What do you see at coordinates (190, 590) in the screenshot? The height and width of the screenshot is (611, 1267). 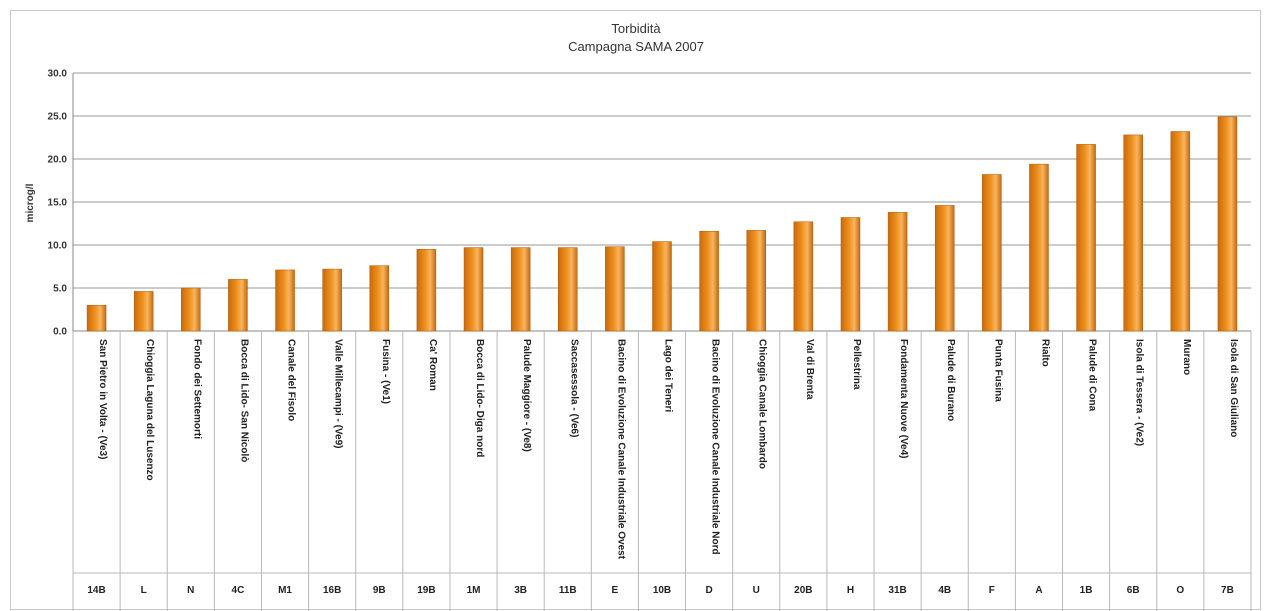 I see `category-code: N` at bounding box center [190, 590].